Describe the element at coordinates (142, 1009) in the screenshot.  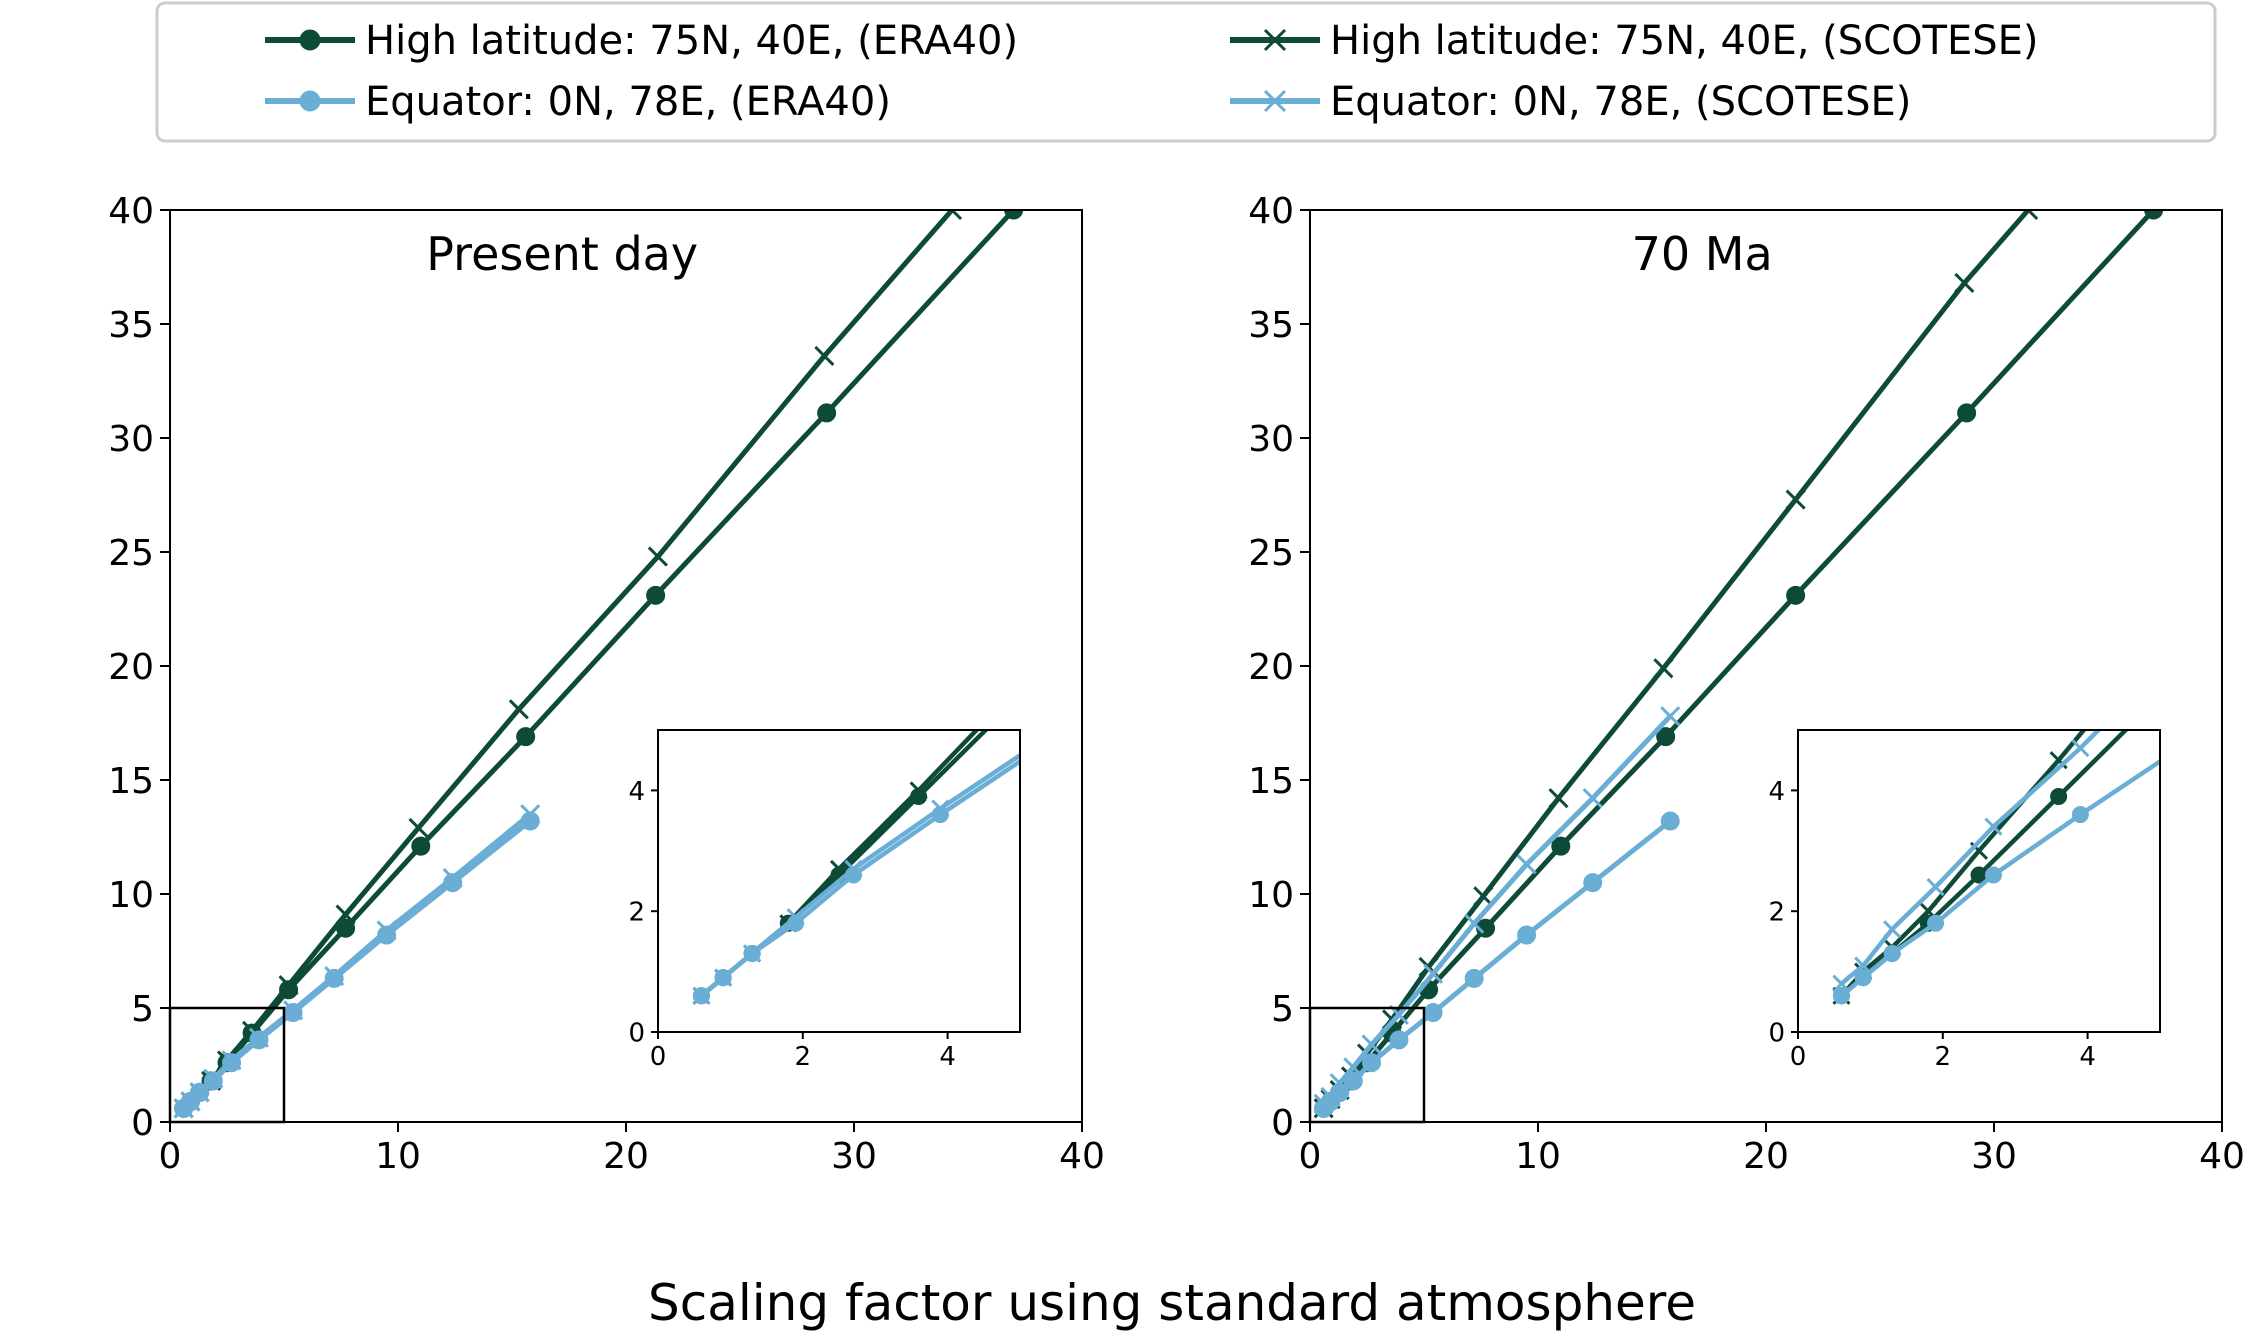
I see `y-tick-label: 5` at that location.